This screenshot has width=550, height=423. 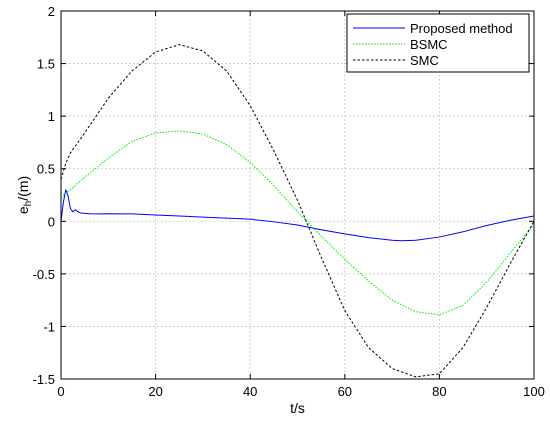 What do you see at coordinates (23, 210) in the screenshot?
I see `y-axis-label-main: e` at bounding box center [23, 210].